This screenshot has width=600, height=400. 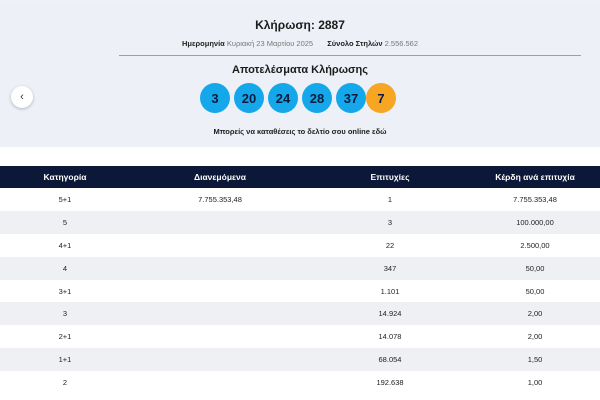 What do you see at coordinates (390, 360) in the screenshot?
I see `cell-winners: 68.054` at bounding box center [390, 360].